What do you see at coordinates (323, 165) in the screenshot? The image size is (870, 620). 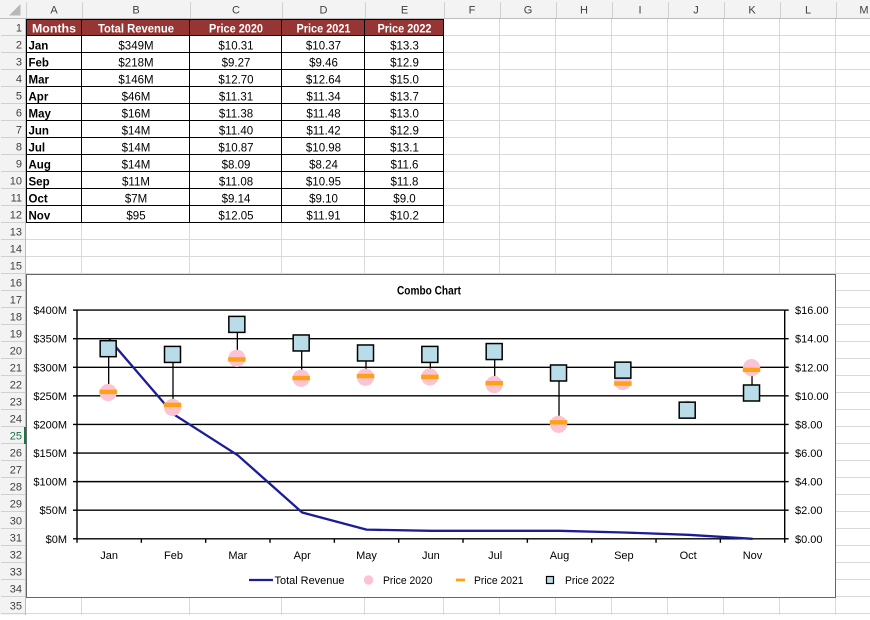 I see `svg-text: $8.24` at bounding box center [323, 165].